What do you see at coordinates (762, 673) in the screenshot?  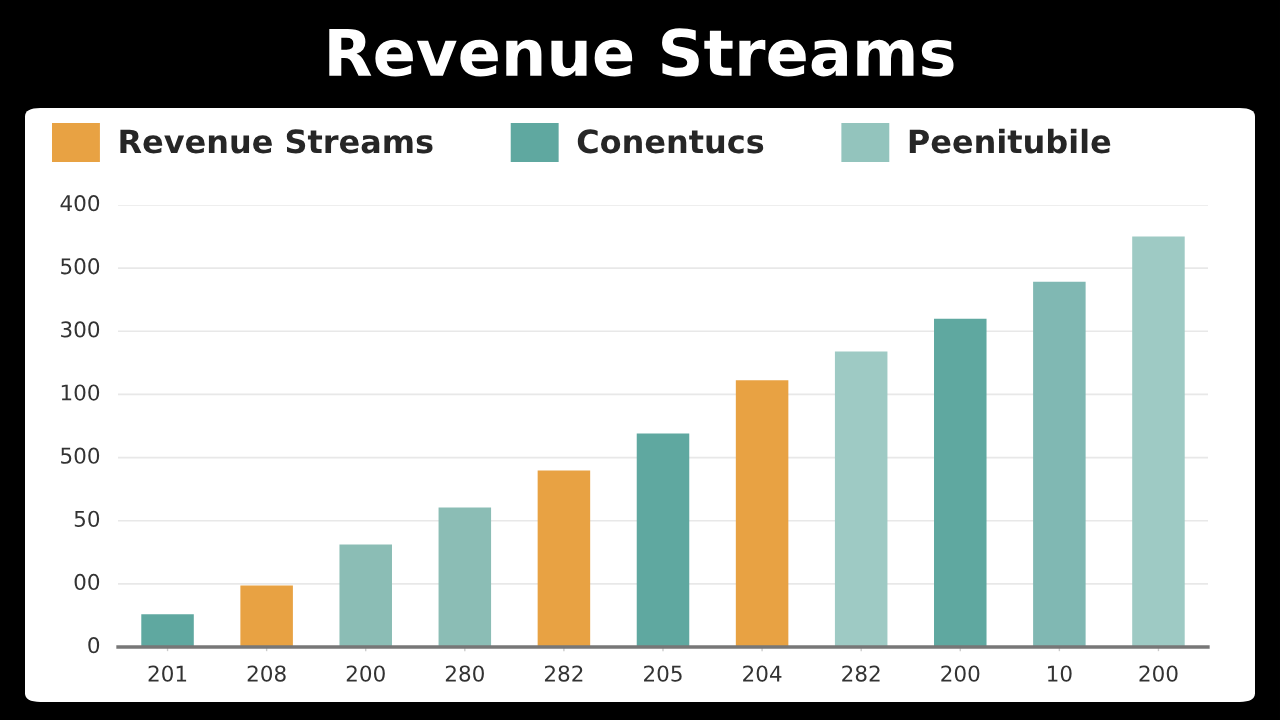 I see `x-tick-label: 204` at bounding box center [762, 673].